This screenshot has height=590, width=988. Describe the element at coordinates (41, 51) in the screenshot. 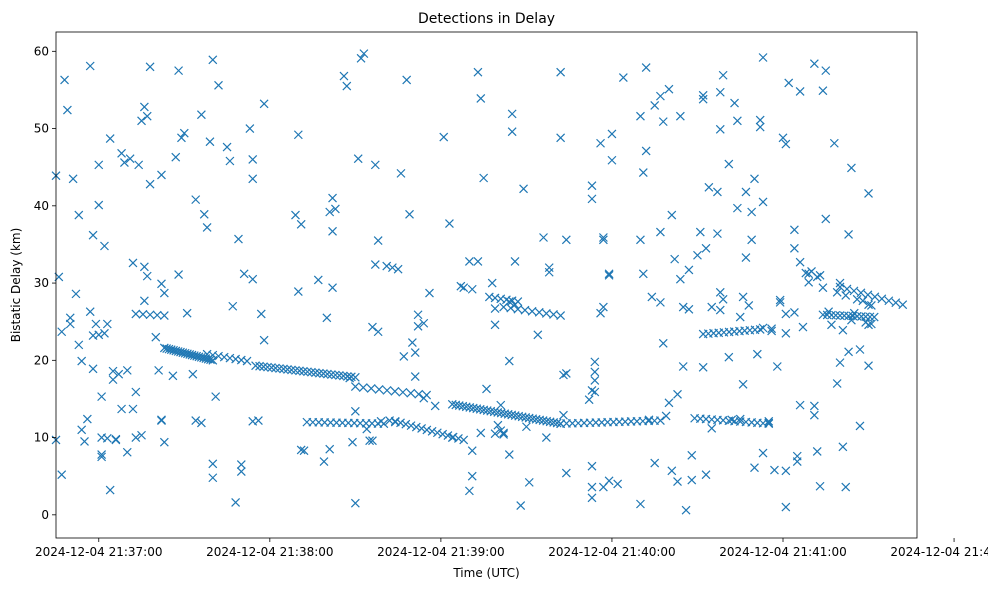

I see `y-tick-label: 60` at that location.